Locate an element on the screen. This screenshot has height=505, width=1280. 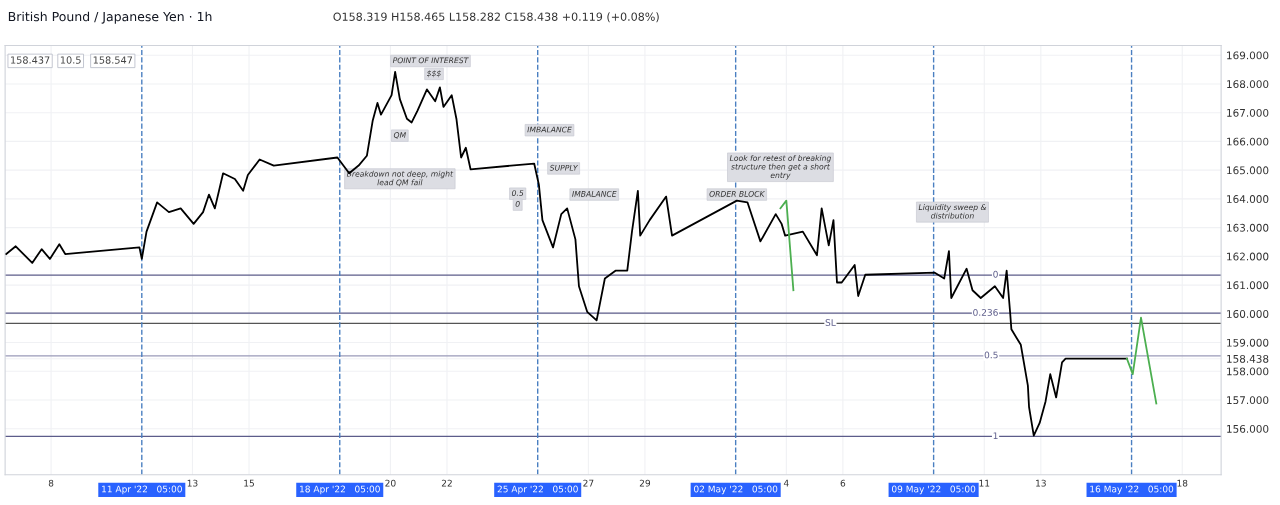
x-tick-label: 18 is located at coordinates (1182, 483).